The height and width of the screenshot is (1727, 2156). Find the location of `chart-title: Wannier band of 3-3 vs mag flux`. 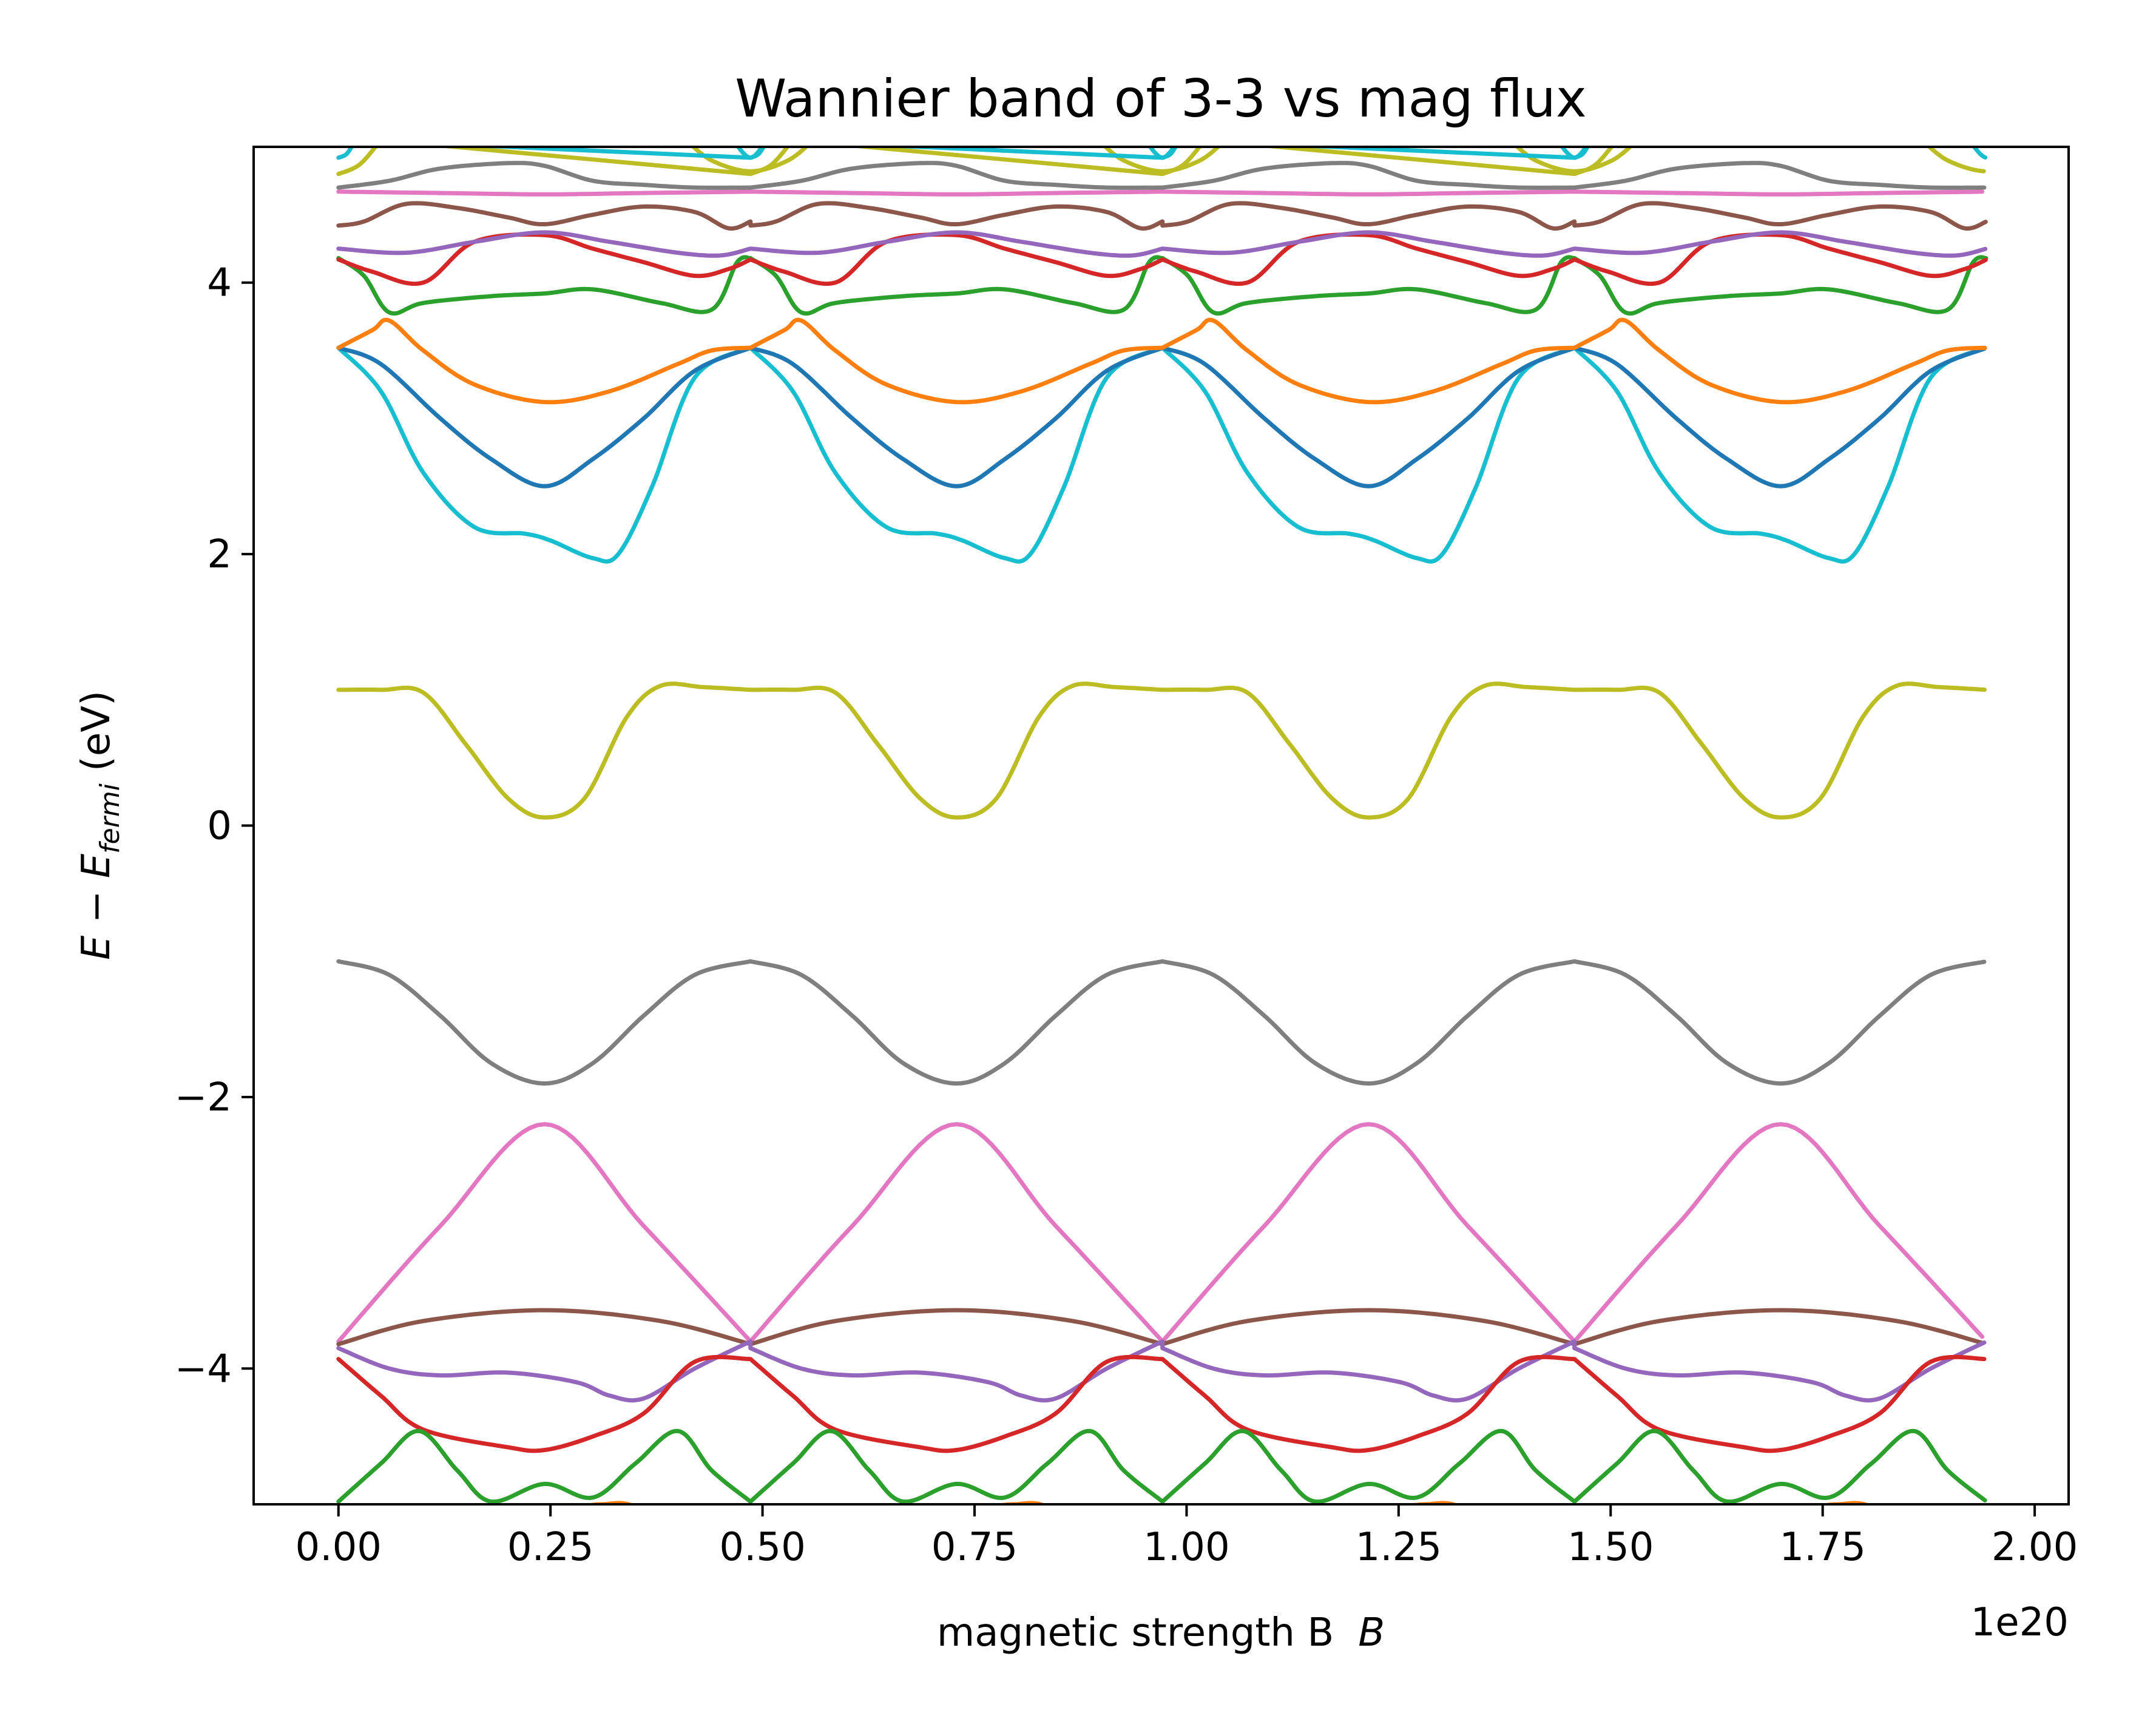

chart-title: Wannier band of 3-3 vs mag flux is located at coordinates (1161, 99).